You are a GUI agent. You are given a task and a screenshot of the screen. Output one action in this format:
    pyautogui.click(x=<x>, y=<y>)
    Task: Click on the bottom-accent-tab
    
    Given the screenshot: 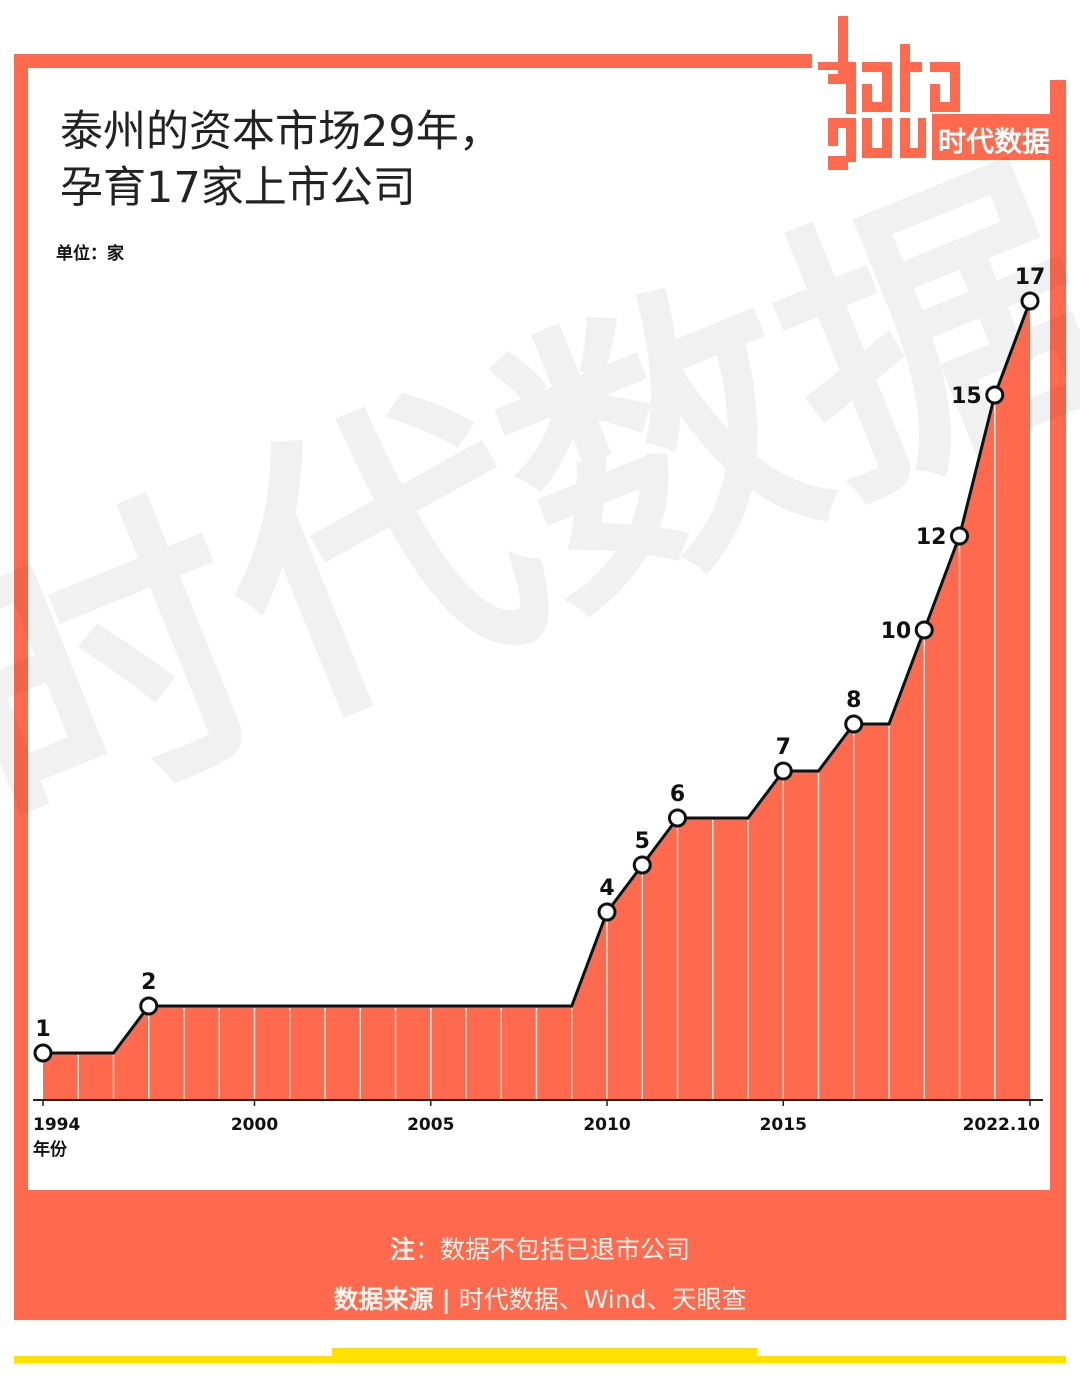 What is the action you would take?
    pyautogui.click(x=544, y=1355)
    